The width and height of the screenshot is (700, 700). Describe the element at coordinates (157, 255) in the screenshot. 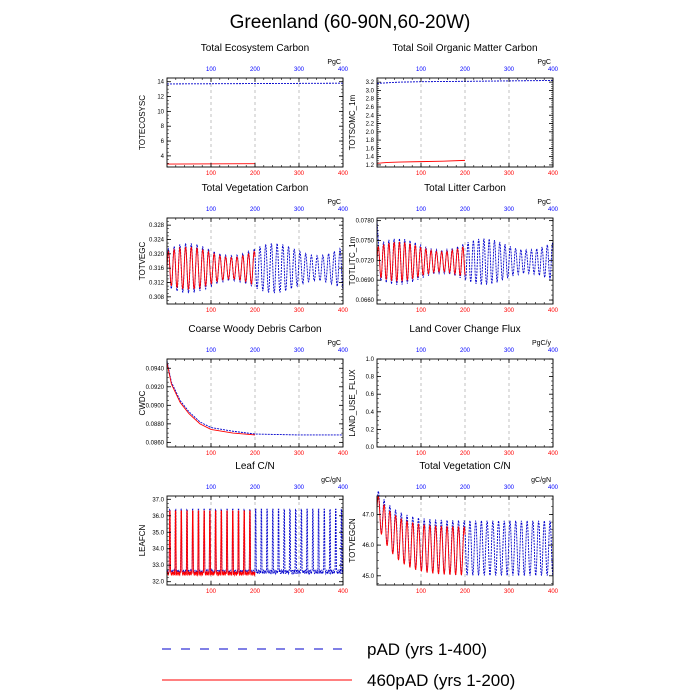

I see `y-tick-label: 0.320` at that location.